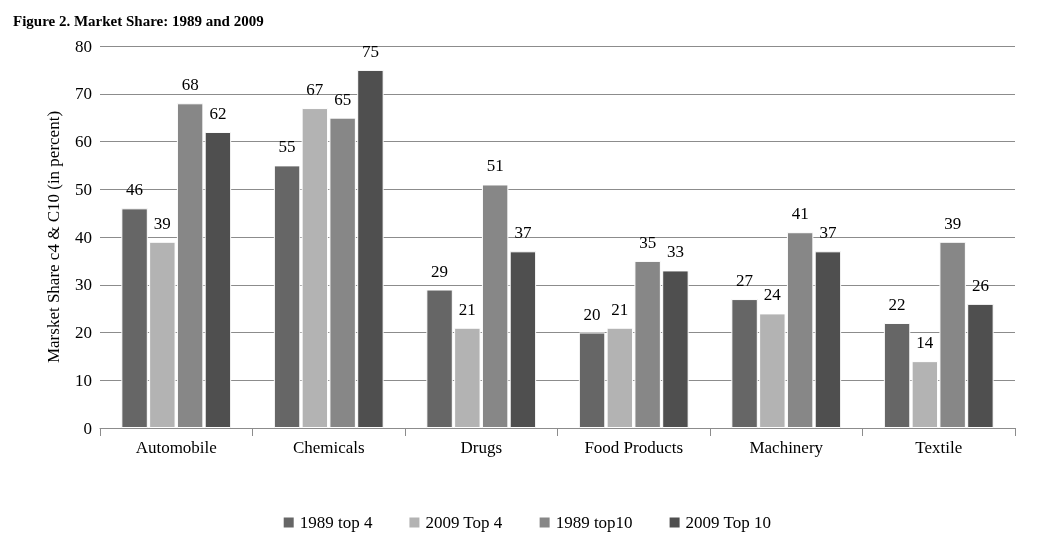 This screenshot has width=1053, height=546. I want to click on y-tick-label: 10, so click(83, 380).